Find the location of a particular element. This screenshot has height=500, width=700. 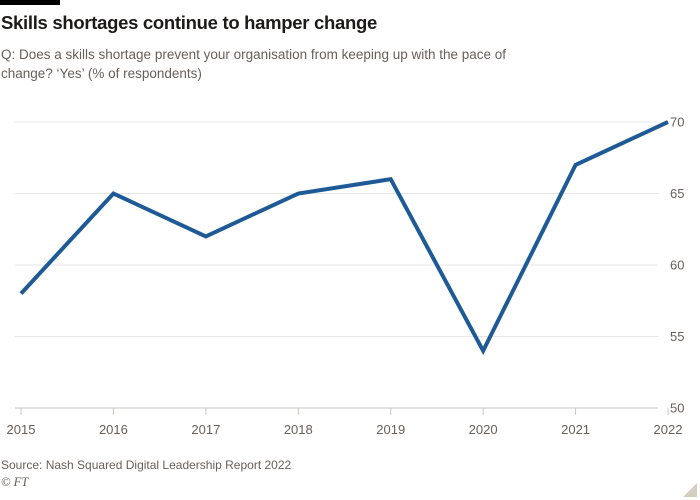

x-axis-label: 2020 is located at coordinates (483, 429).